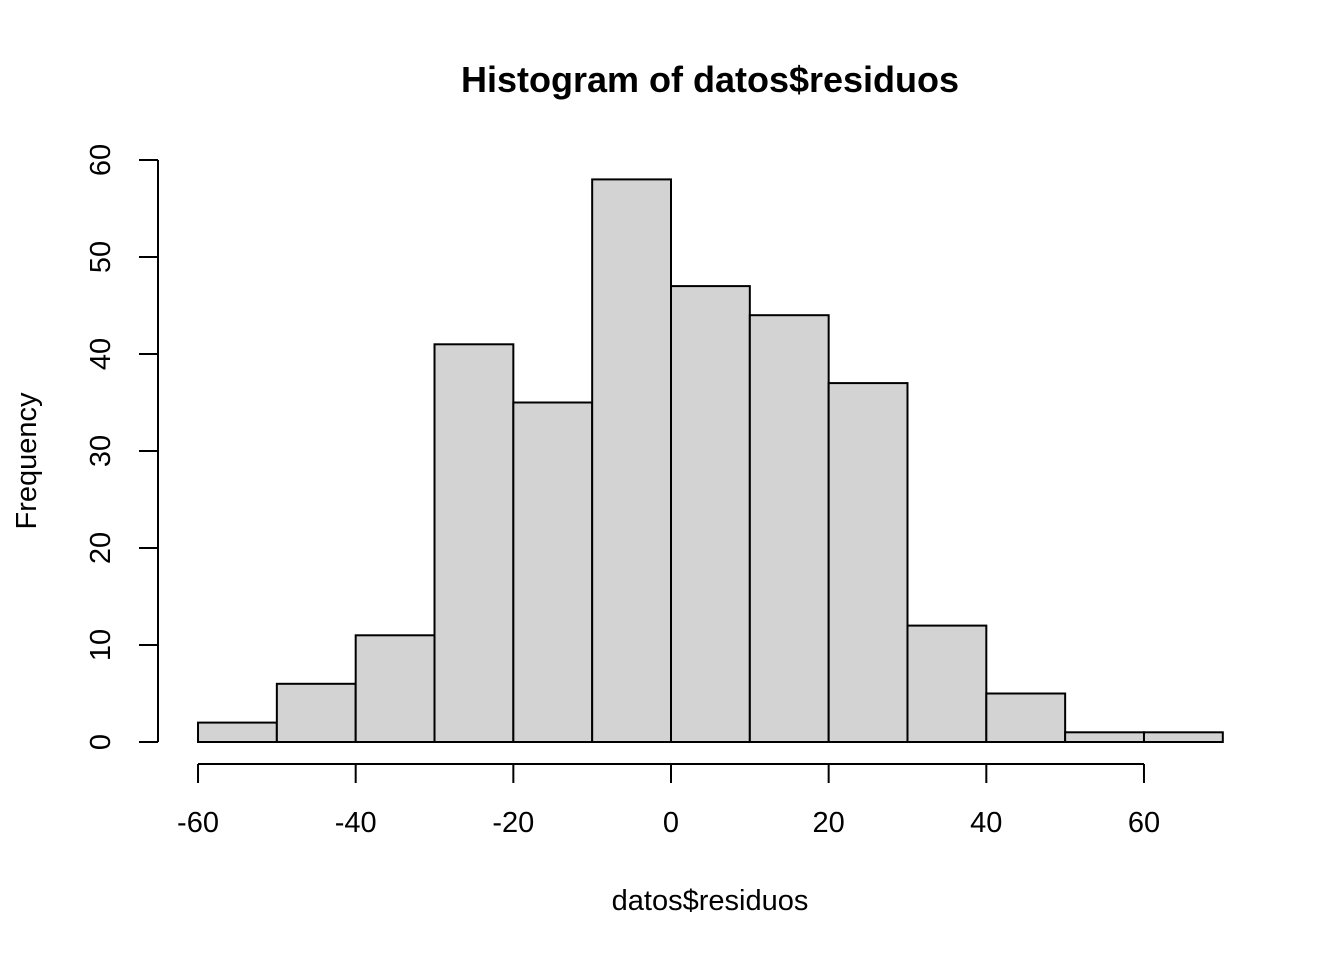 The width and height of the screenshot is (1344, 960). I want to click on x-tick-label: 60, so click(1144, 823).